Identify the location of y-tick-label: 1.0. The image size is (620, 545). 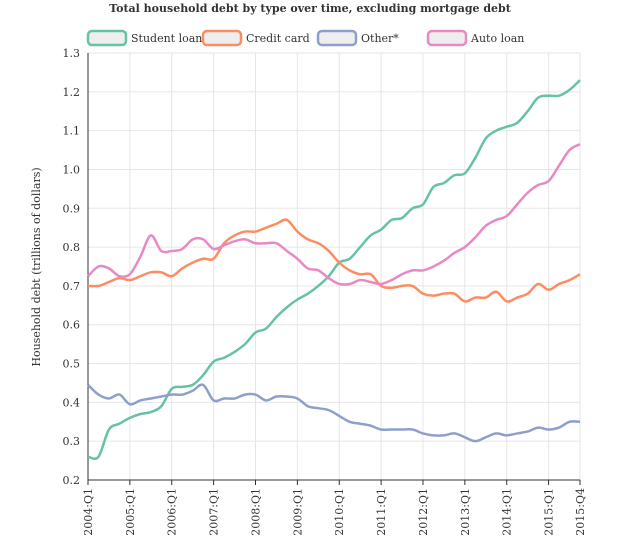
(72, 169).